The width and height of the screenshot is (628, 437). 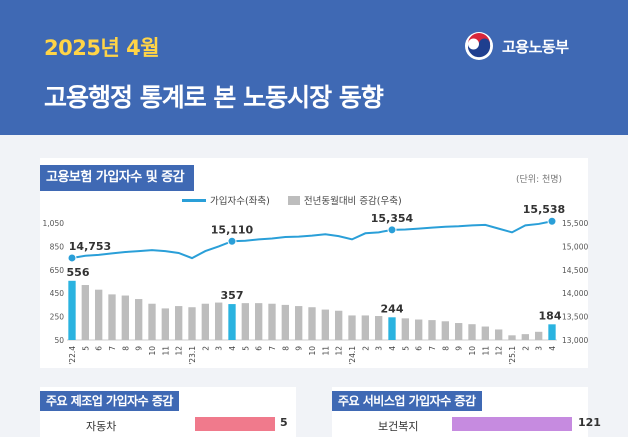 I want to click on manufacturing-row-bar, so click(x=235, y=424).